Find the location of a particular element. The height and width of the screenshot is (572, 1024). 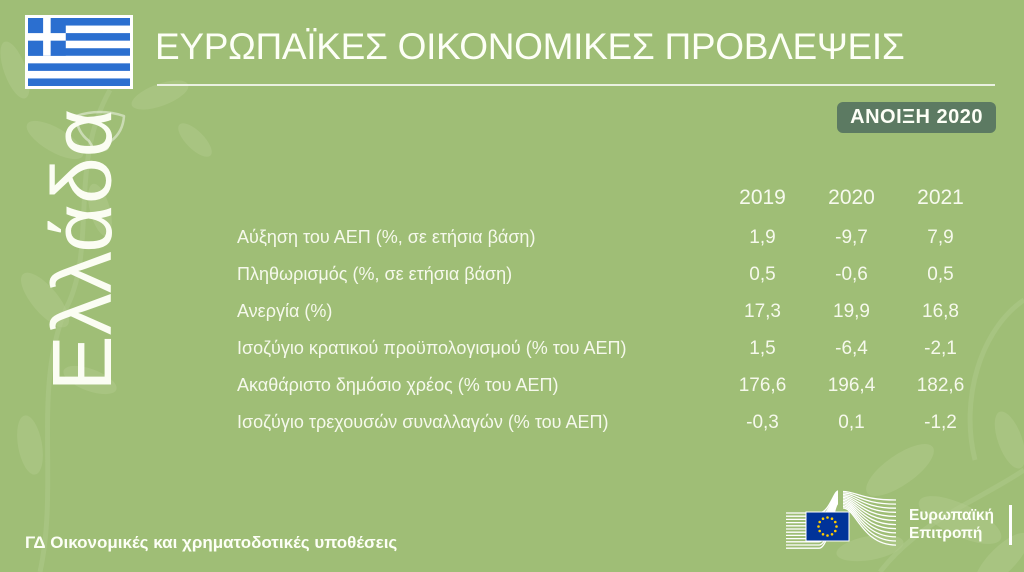

year-column-header: 2019 is located at coordinates (762, 197).